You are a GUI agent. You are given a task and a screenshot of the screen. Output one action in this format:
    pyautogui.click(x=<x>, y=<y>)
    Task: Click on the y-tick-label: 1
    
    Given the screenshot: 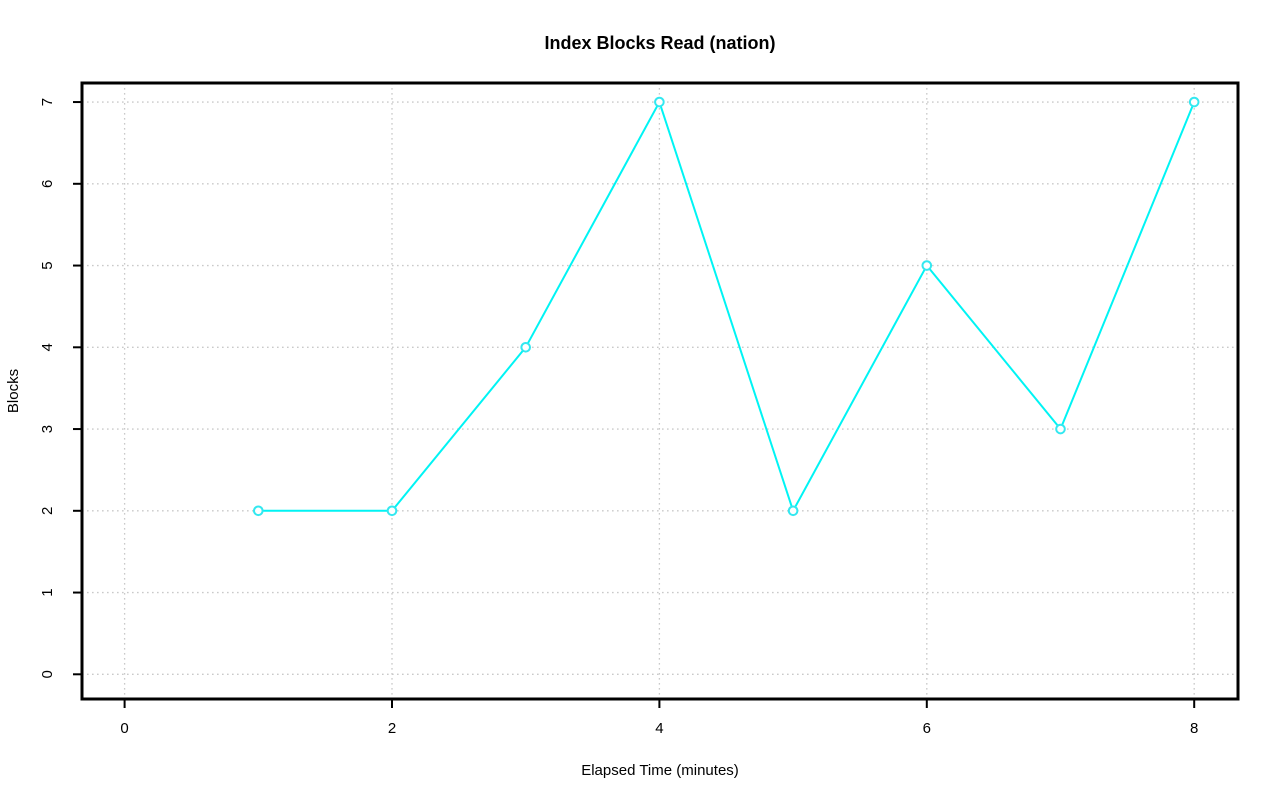 What is the action you would take?
    pyautogui.click(x=47, y=592)
    